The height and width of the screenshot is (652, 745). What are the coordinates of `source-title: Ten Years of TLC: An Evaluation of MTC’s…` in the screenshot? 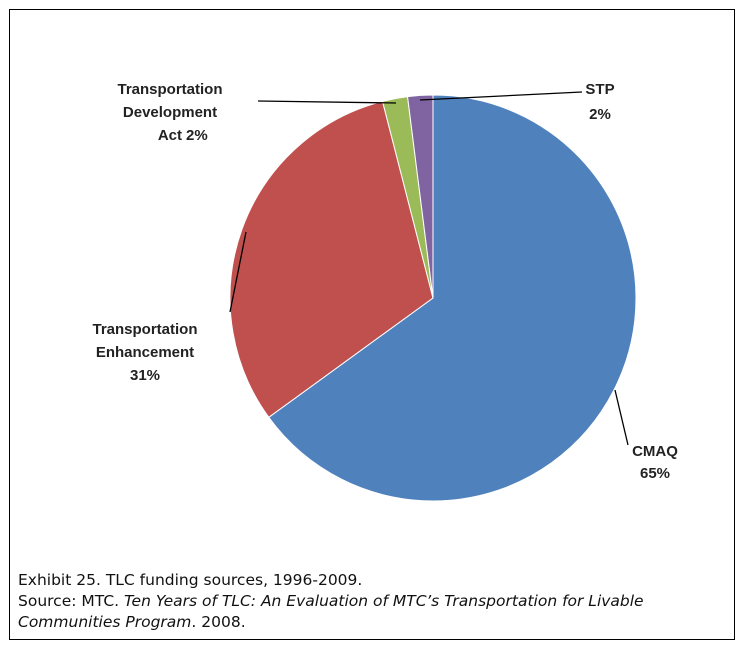 It's located at (331, 611).